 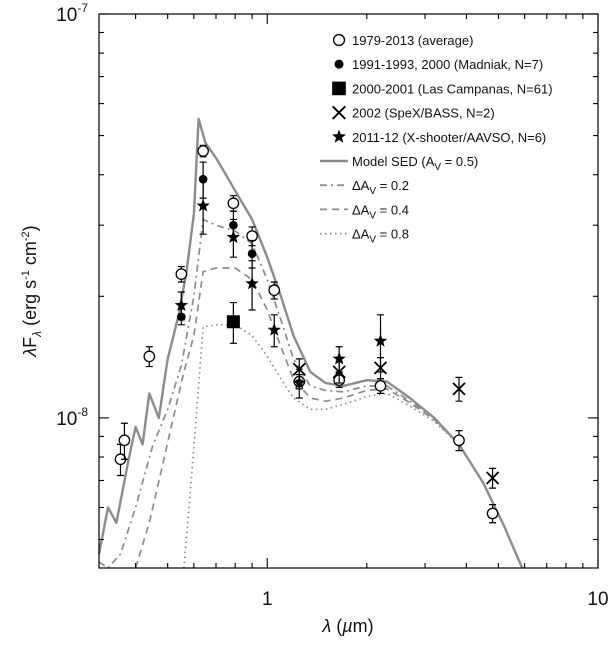 I want to click on legend-marker-cross, so click(x=339, y=112).